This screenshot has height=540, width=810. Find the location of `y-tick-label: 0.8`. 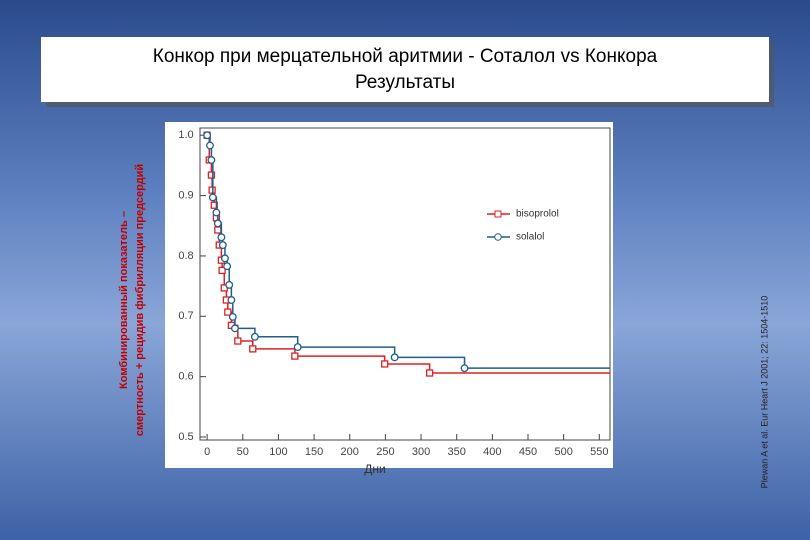

y-tick-label: 0.8 is located at coordinates (185, 256).